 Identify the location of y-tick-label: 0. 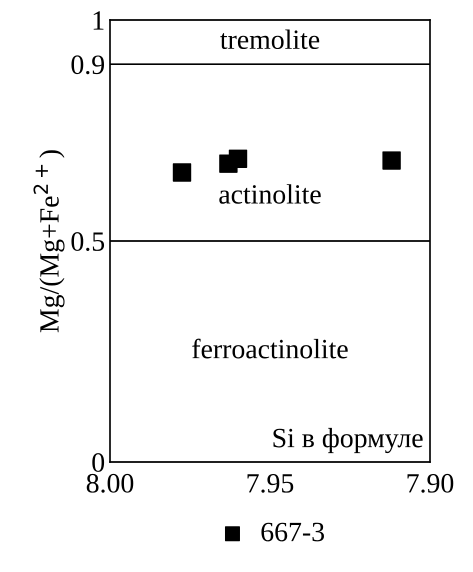
(98, 462).